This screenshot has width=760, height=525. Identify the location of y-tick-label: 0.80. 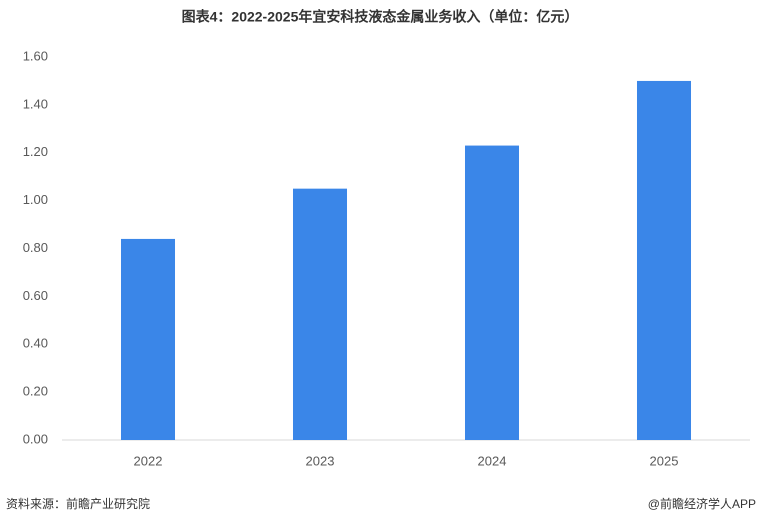
(35, 247).